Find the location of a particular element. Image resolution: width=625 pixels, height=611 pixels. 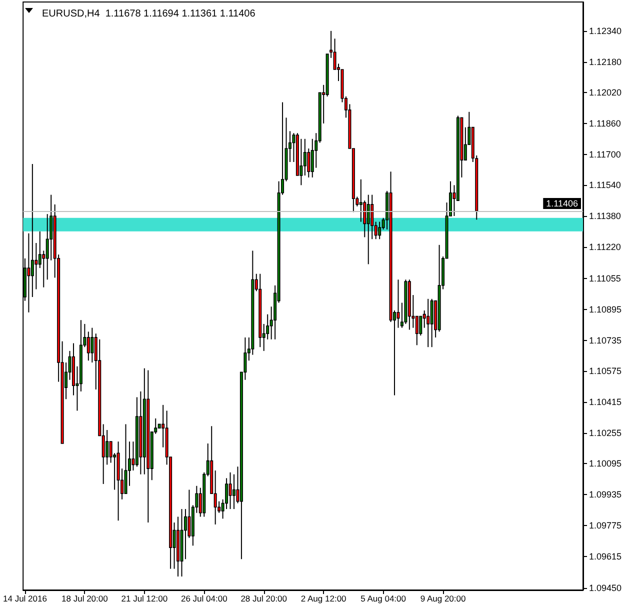

x-tick-label: 9 Aug 20:00 is located at coordinates (443, 599).